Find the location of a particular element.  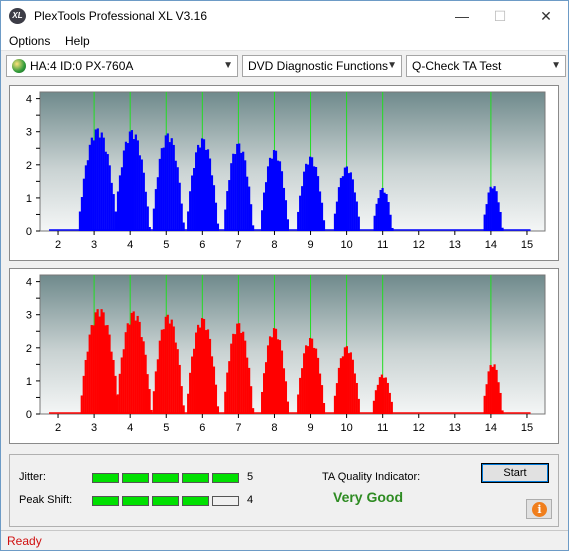

x-tick-label: 14 is located at coordinates (491, 245).